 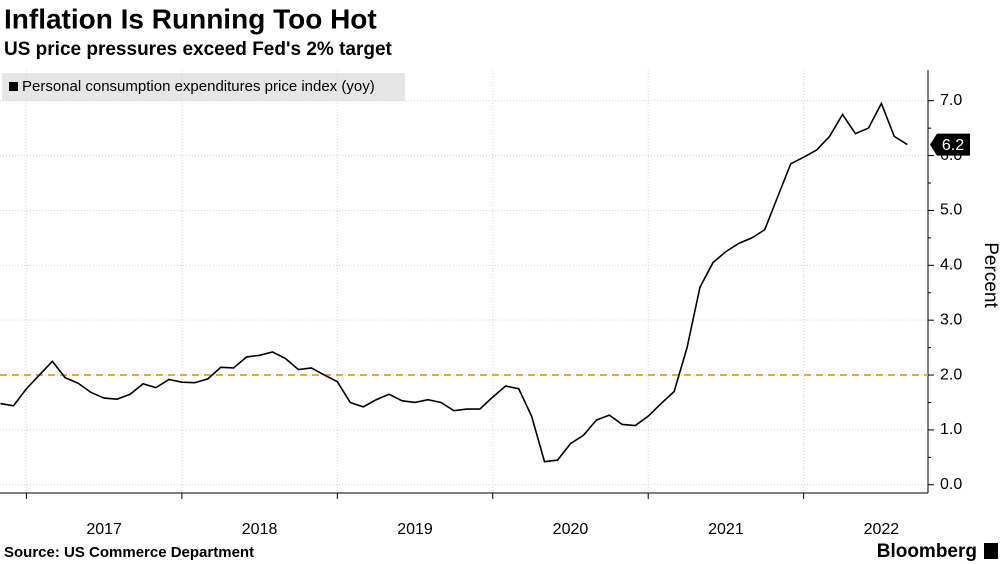 What do you see at coordinates (726, 529) in the screenshot?
I see `x-tick-label: 2021` at bounding box center [726, 529].